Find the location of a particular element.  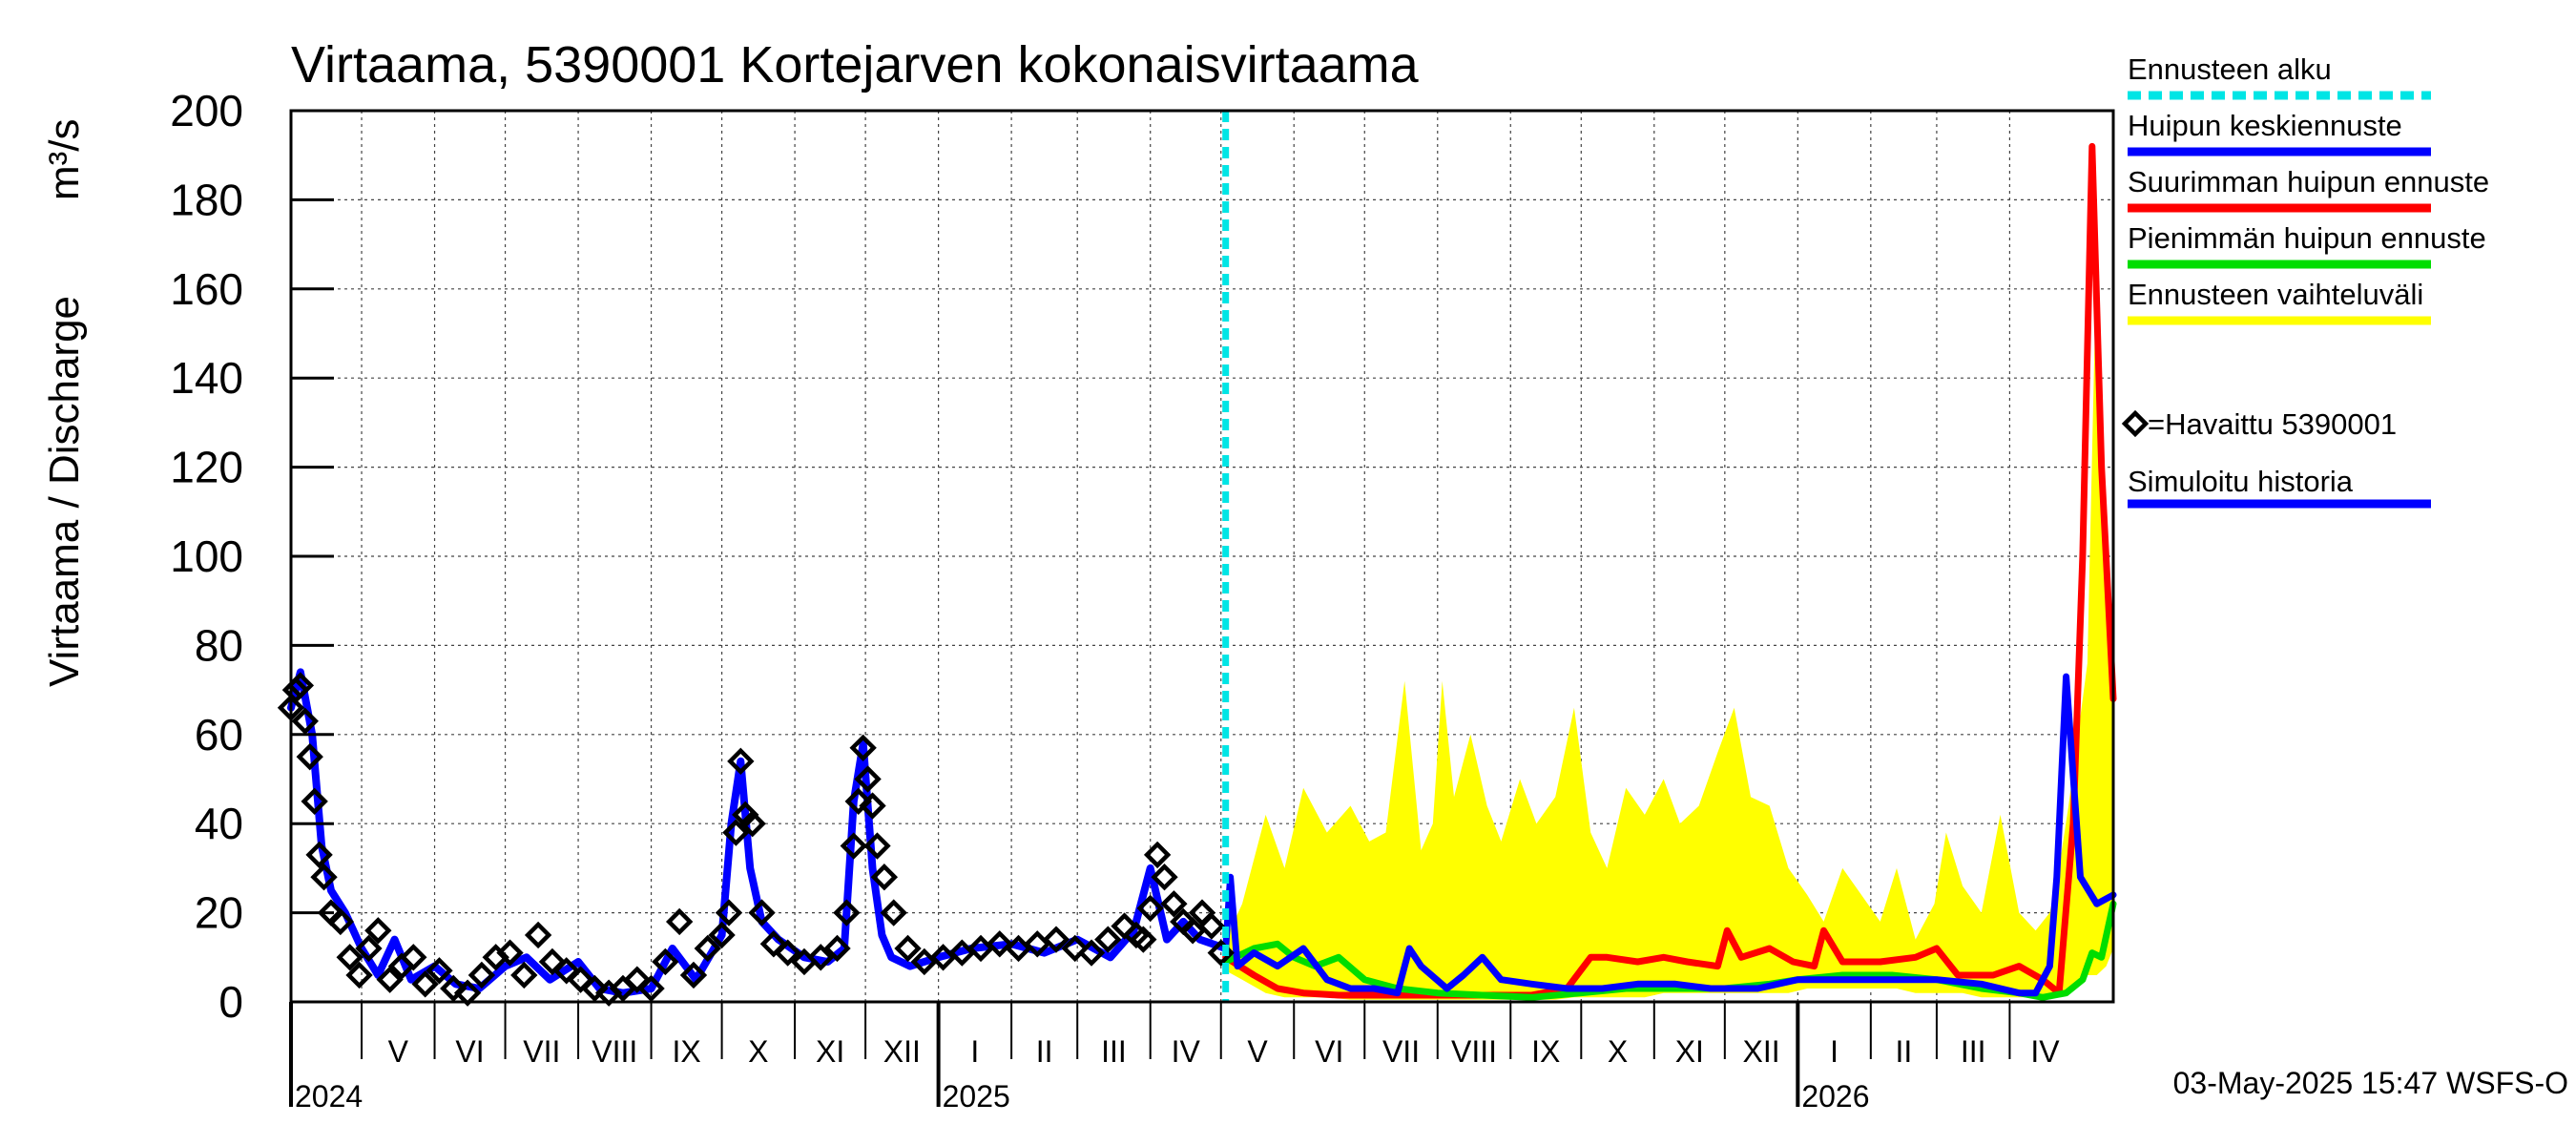

observed-markers is located at coordinates (756, 840).